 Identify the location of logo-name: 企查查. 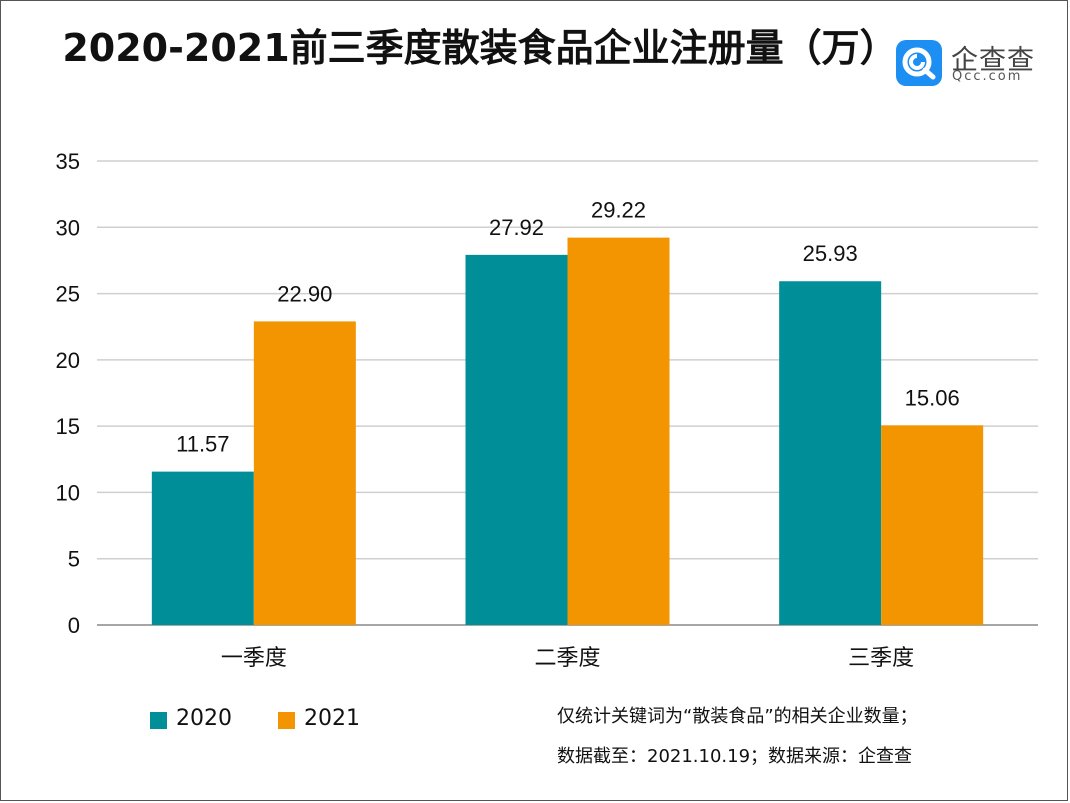
(993, 60).